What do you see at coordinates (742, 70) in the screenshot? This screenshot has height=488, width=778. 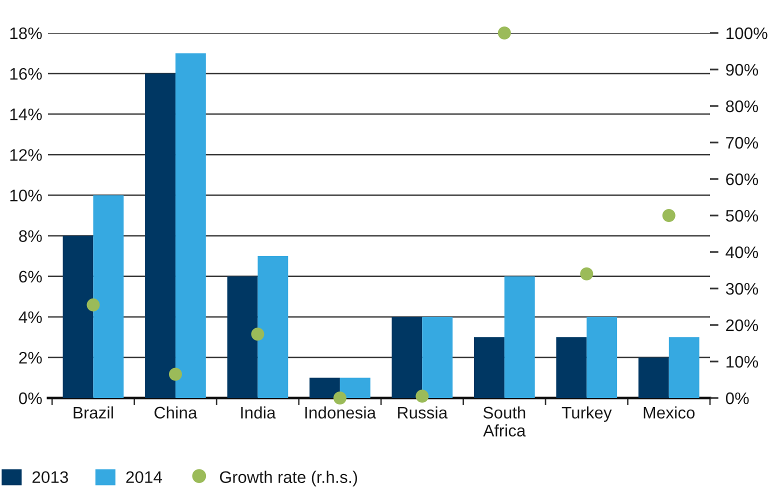 I see `y2-tick-label: 90%` at bounding box center [742, 70].